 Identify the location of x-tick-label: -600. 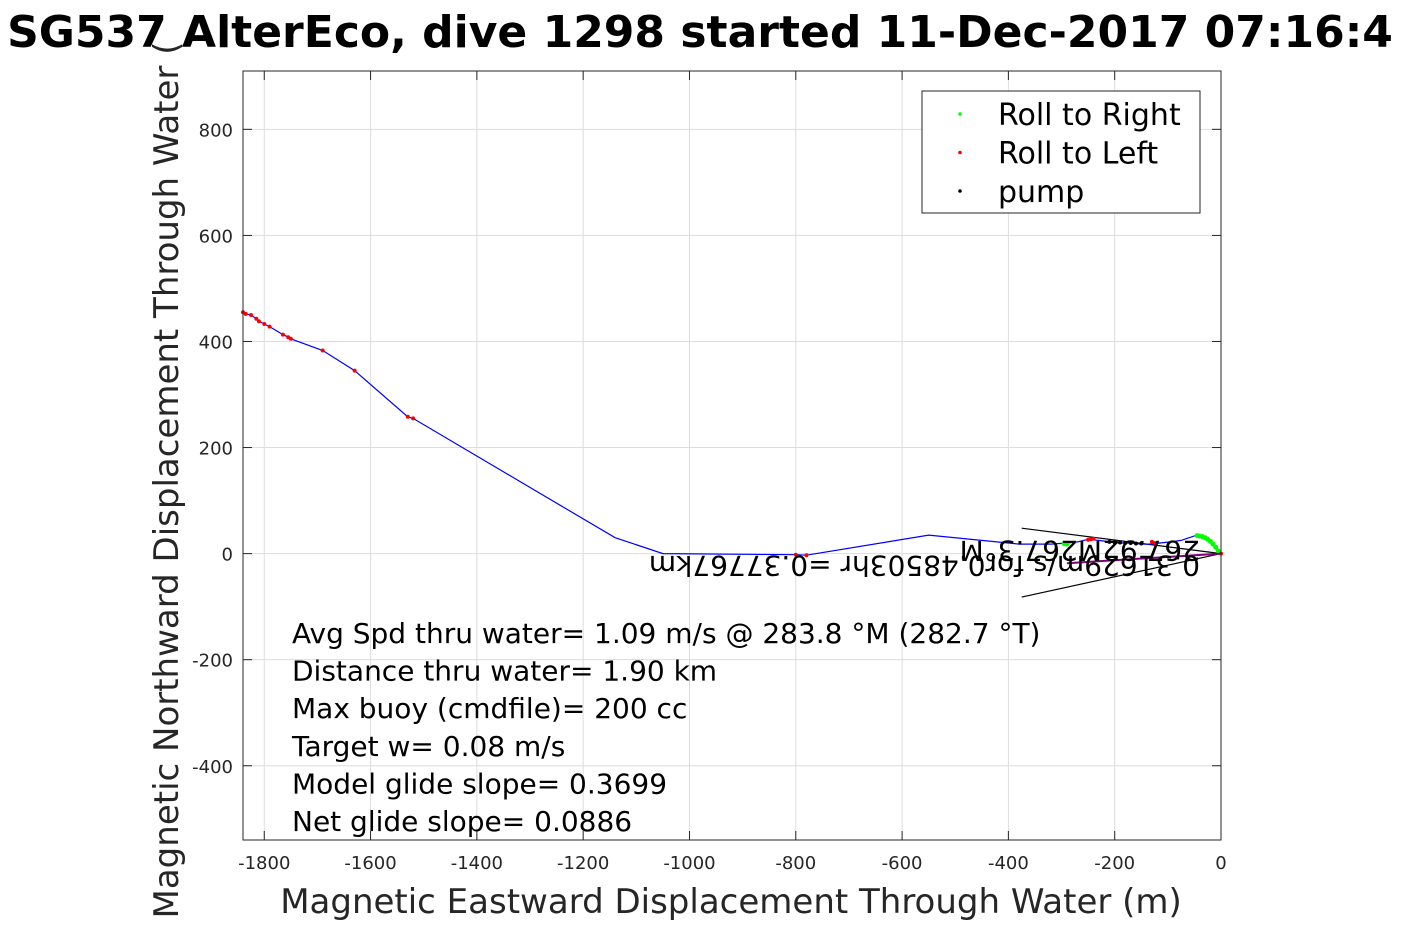
(902, 863).